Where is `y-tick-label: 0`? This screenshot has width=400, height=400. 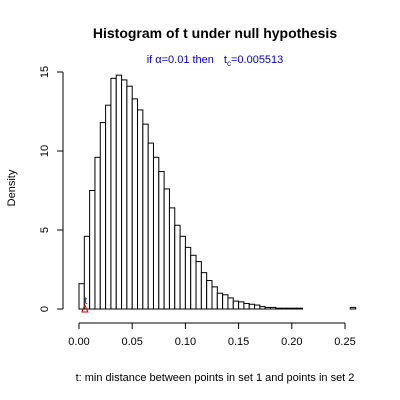
y-tick-label: 0 is located at coordinates (45, 309).